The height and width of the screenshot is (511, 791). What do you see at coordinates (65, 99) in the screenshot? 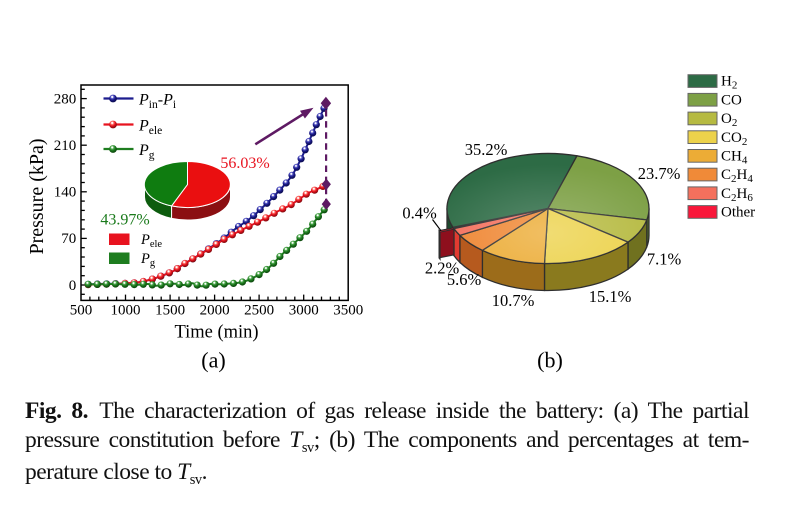
I see `svg-text: 280` at bounding box center [65, 99].